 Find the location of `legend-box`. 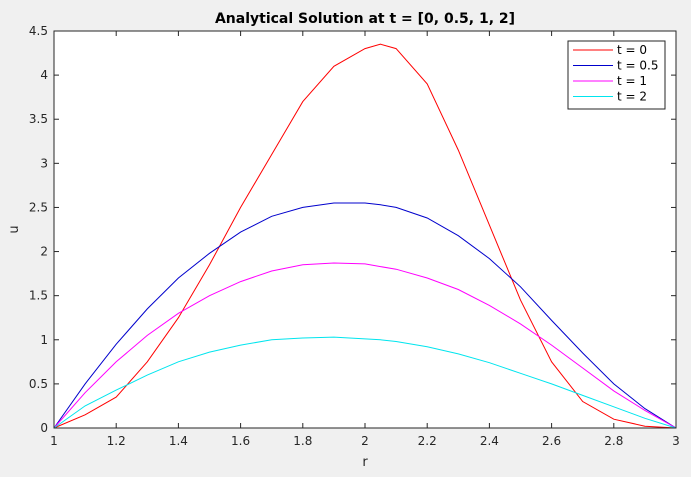

legend-box is located at coordinates (616, 75).